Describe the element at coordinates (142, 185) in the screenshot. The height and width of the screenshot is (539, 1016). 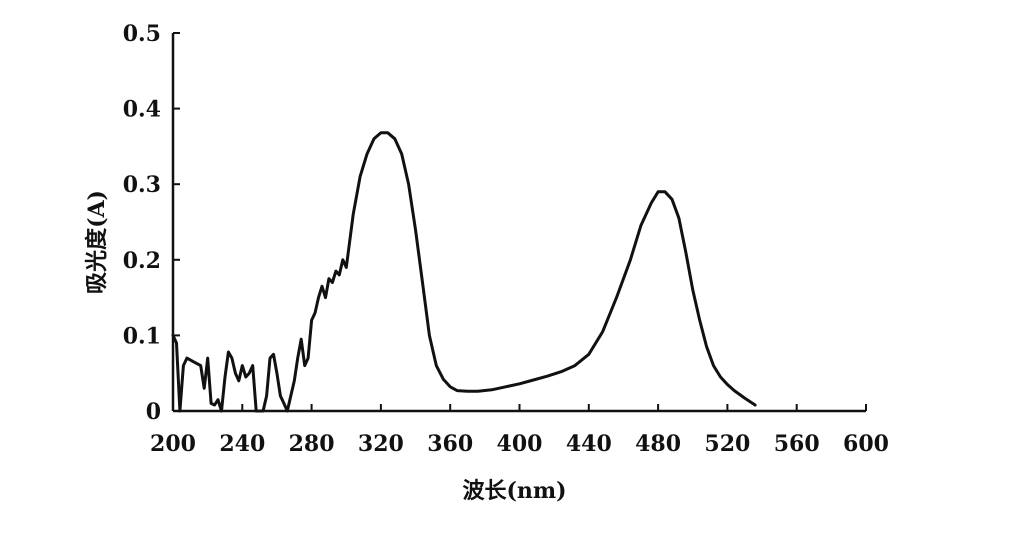
I see `y-tick-label: 0.3` at that location.